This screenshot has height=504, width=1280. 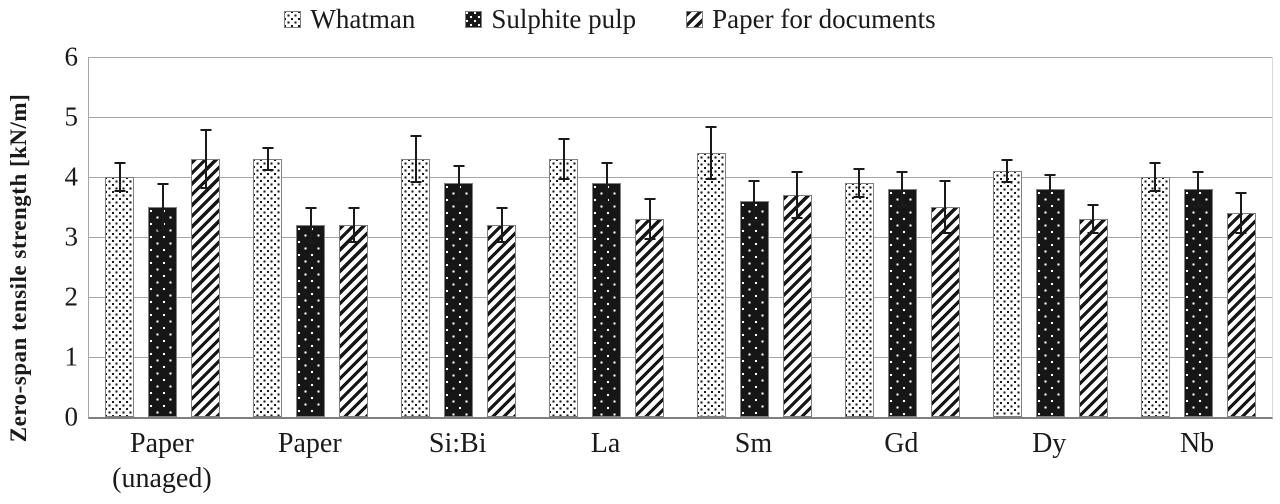 I want to click on x-label-nb: Nb, so click(x=1197, y=443).